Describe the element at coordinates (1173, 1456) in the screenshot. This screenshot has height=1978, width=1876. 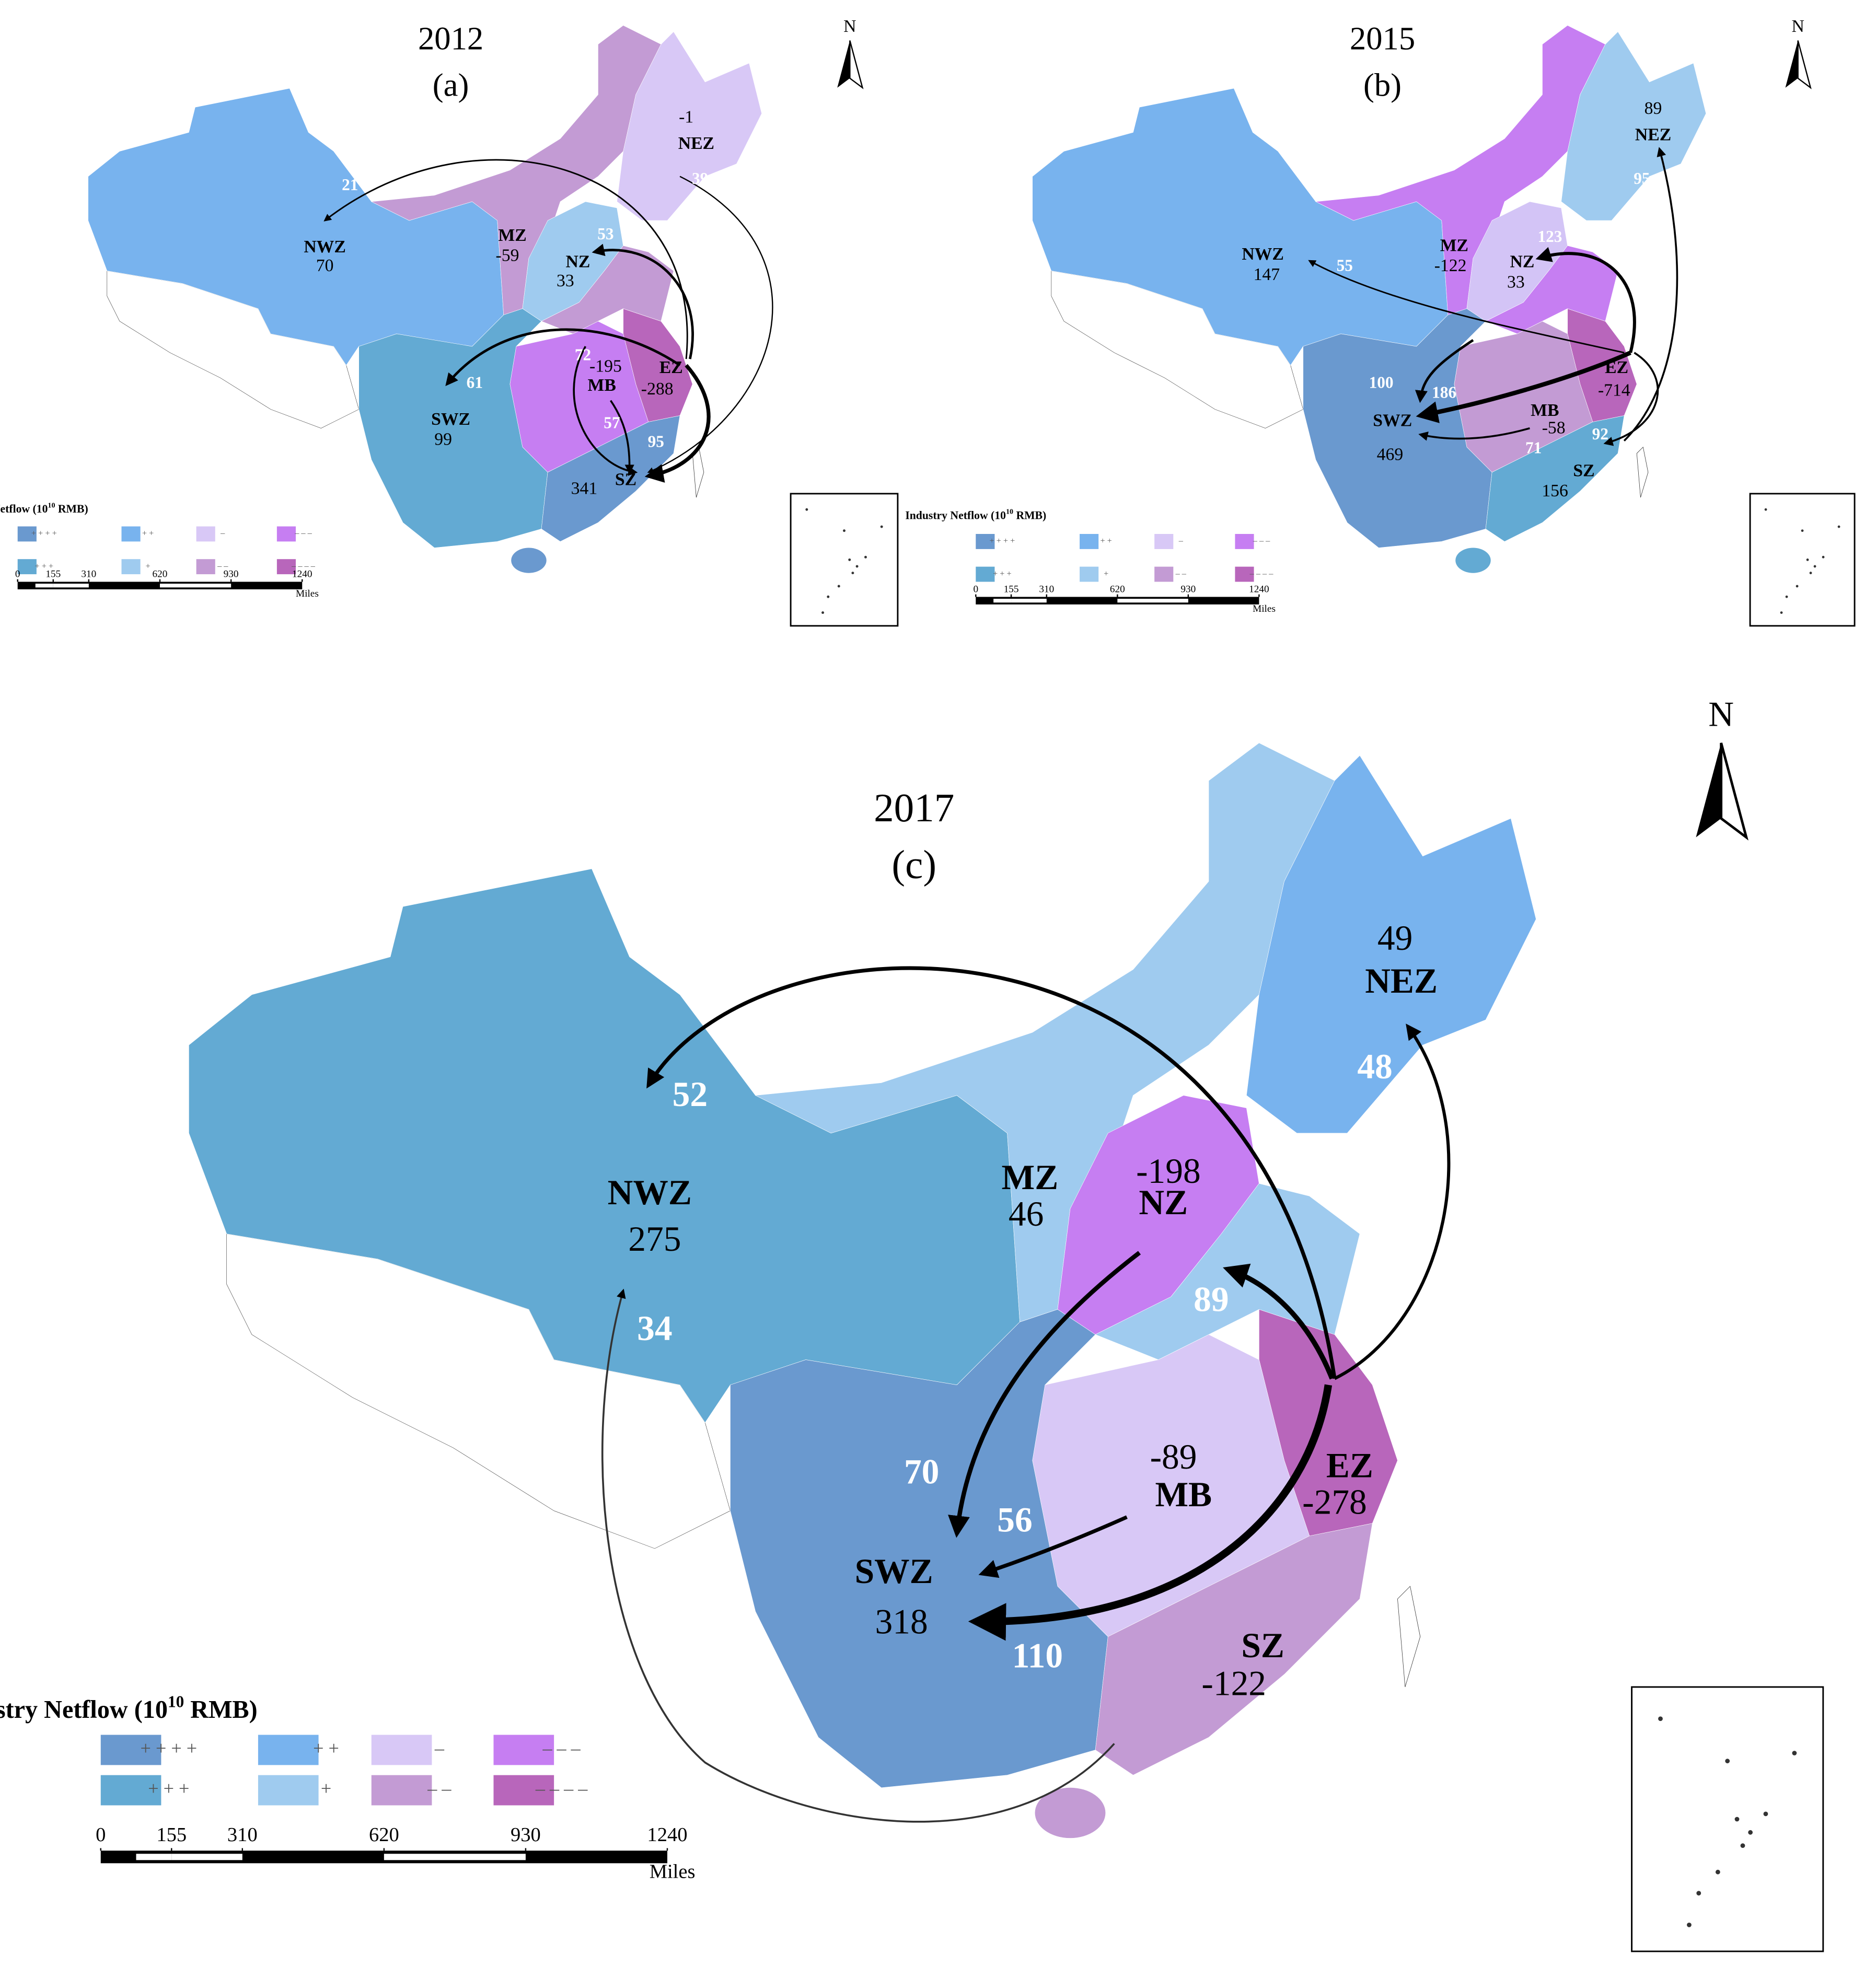
I see `region-value: -89` at that location.